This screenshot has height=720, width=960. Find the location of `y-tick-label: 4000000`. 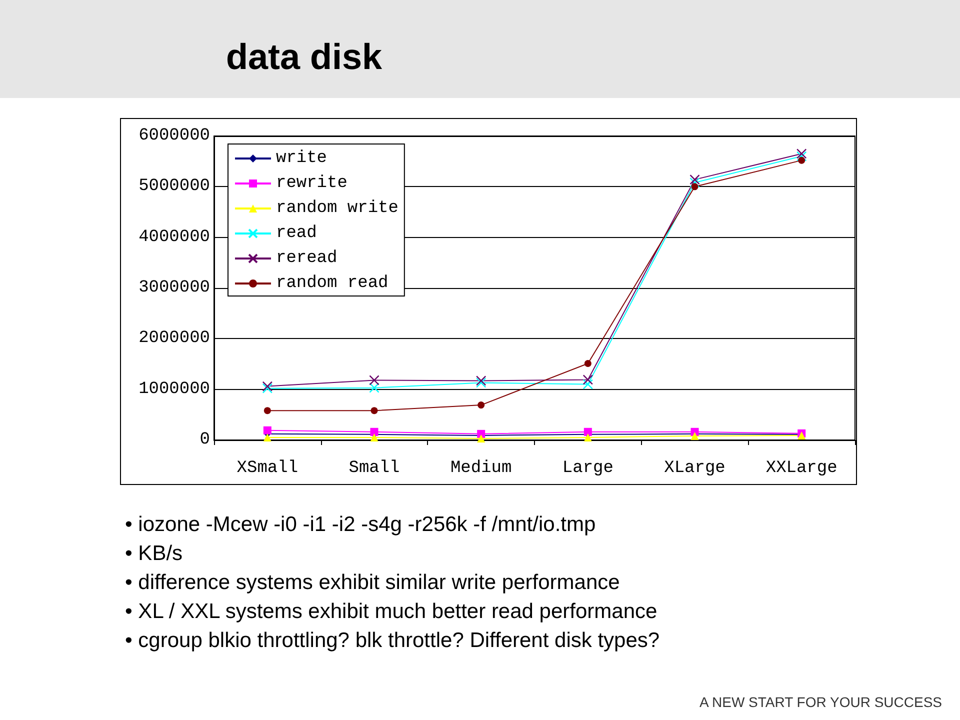

y-tick-label: 4000000 is located at coordinates (174, 237).